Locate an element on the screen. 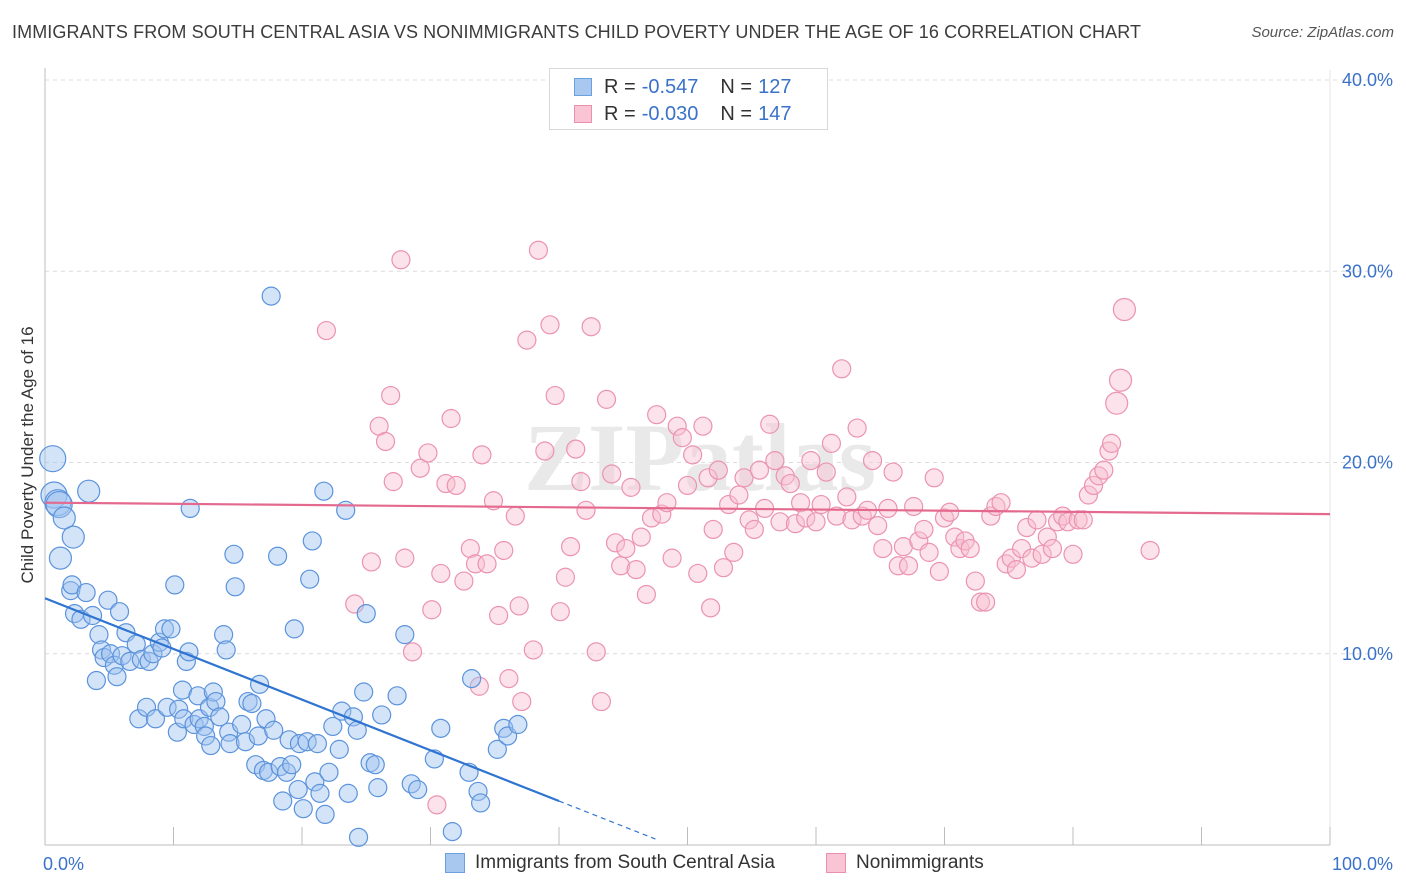 The height and width of the screenshot is (892, 1406). trend-line-immigrants is located at coordinates (302, 700).